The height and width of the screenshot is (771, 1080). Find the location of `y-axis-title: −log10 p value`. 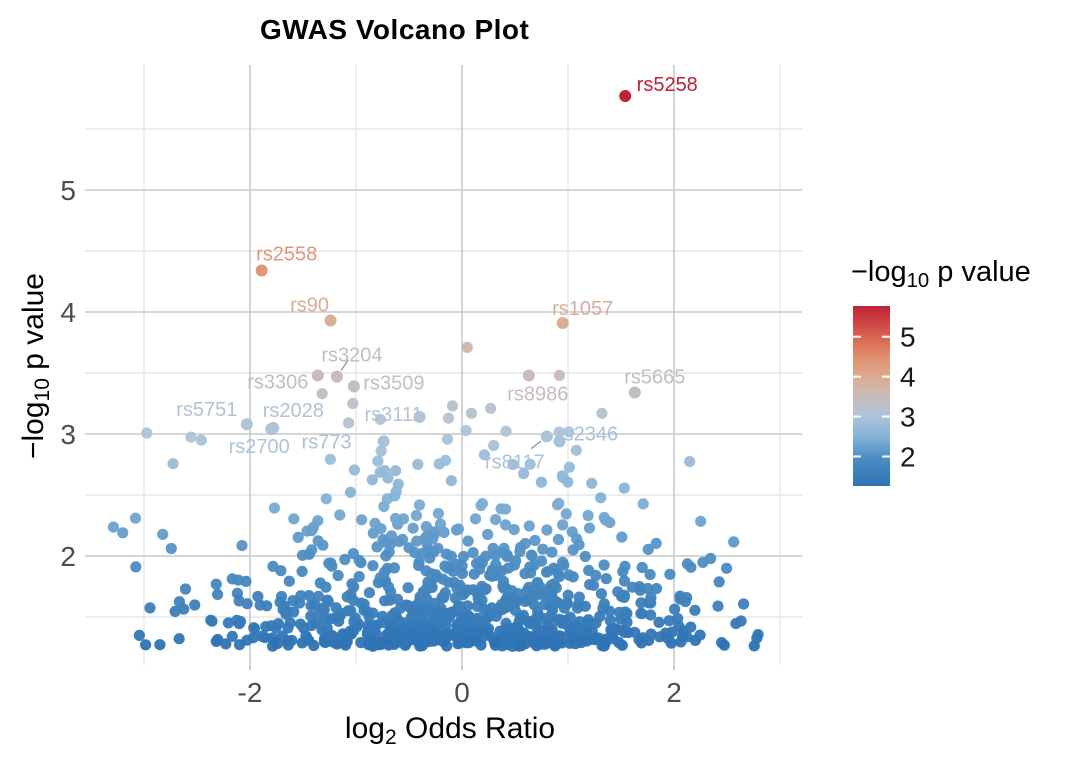

y-axis-title: −log10 p value is located at coordinates (35, 366).